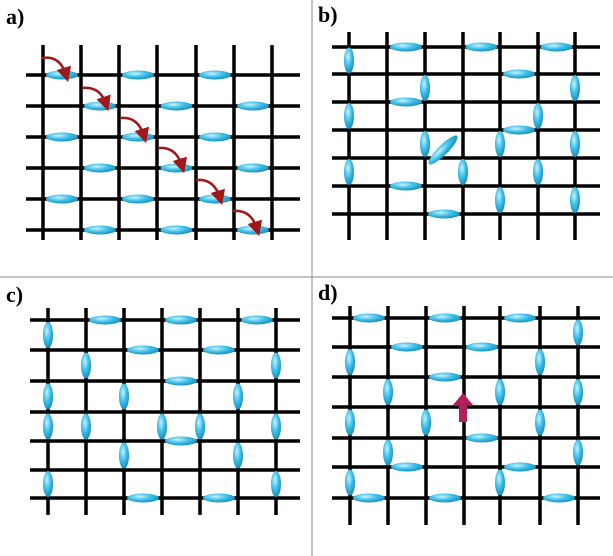 The width and height of the screenshot is (613, 556). Describe the element at coordinates (152, 146) in the screenshot. I see `hop-arrows` at that location.